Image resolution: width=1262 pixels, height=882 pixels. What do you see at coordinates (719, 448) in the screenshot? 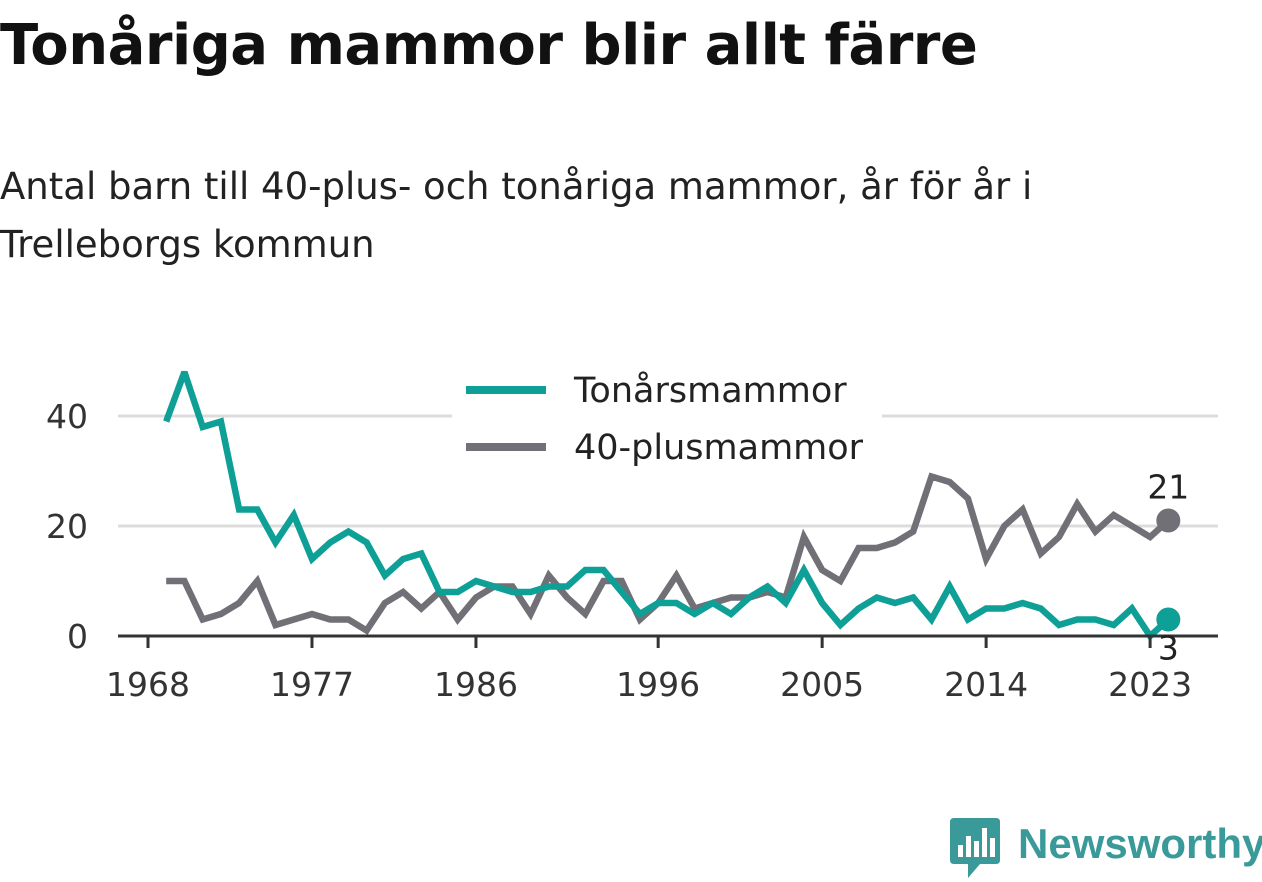
I see `legend-label-1: 40-plusmammor` at bounding box center [719, 448].